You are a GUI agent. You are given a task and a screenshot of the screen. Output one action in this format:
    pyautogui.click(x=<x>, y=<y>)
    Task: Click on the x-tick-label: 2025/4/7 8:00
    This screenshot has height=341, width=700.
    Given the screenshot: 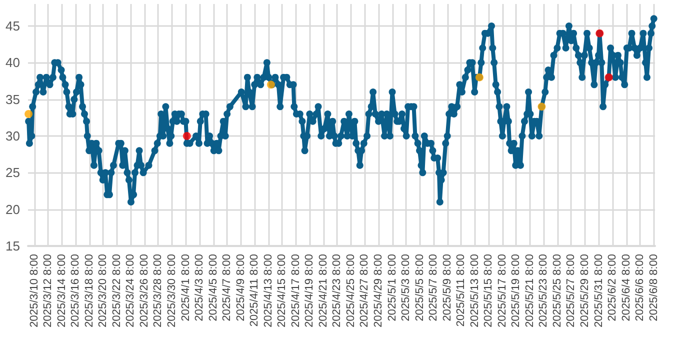 What is the action you would take?
    pyautogui.click(x=227, y=288)
    